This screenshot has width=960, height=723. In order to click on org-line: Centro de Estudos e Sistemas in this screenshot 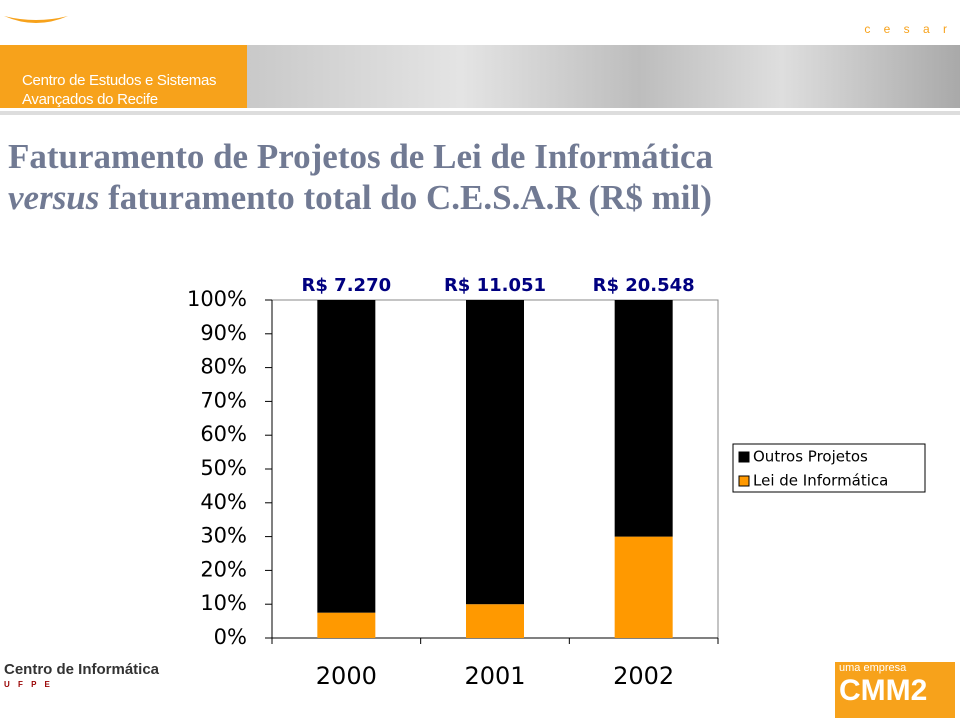, I will do `click(119, 80)`.